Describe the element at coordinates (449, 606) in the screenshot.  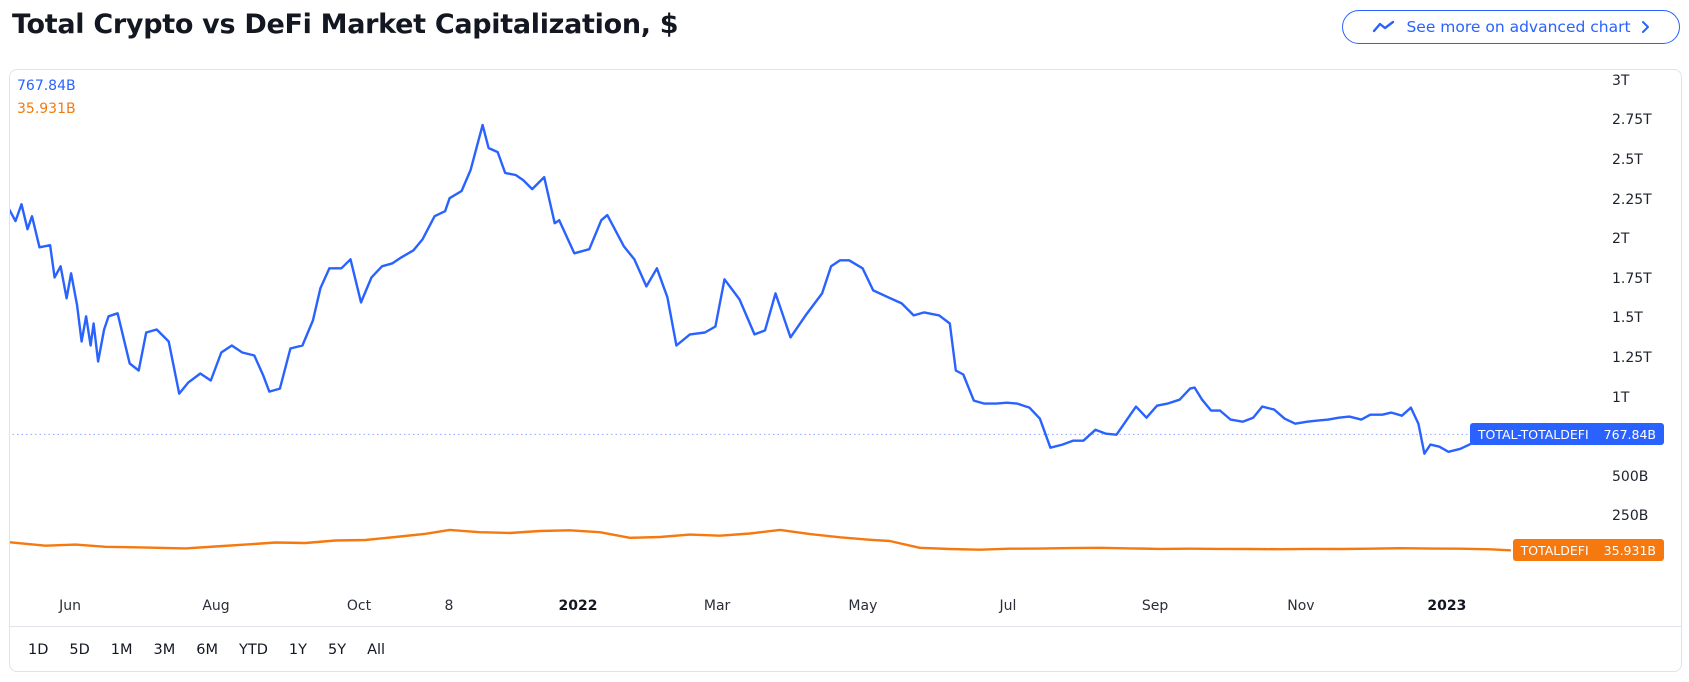
I see `x-axis-label: 8` at that location.